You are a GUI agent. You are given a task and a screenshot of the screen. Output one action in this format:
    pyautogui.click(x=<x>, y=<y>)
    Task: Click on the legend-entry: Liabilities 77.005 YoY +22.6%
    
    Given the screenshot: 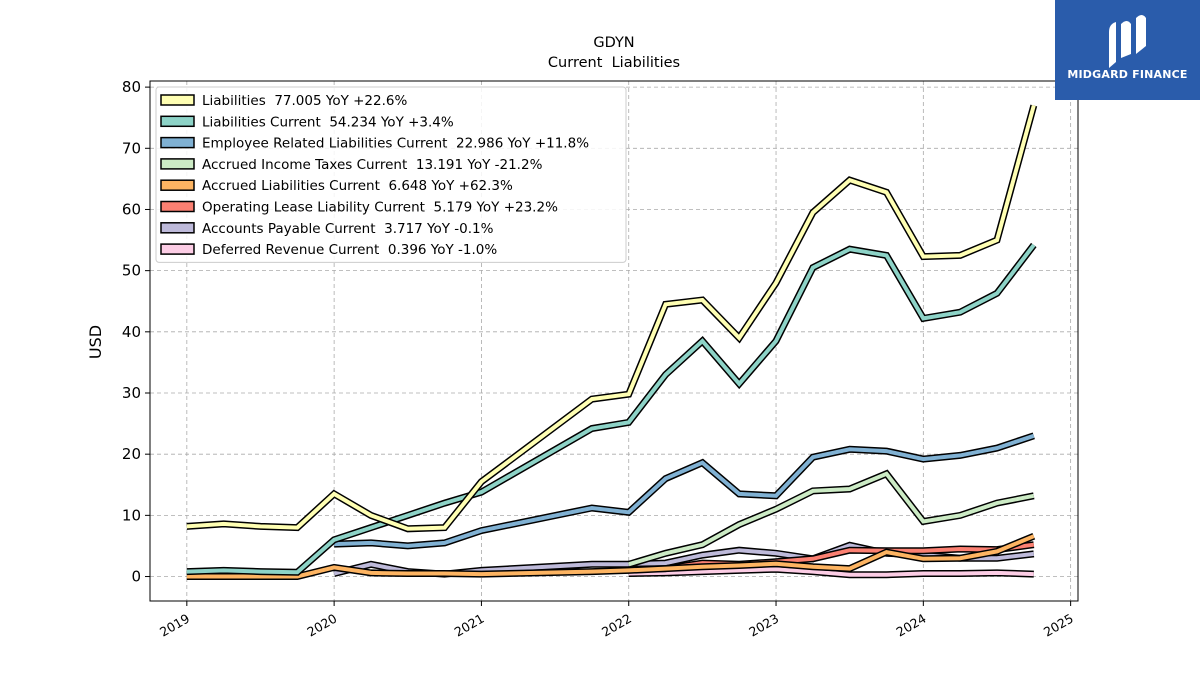 What is the action you would take?
    pyautogui.click(x=304, y=101)
    